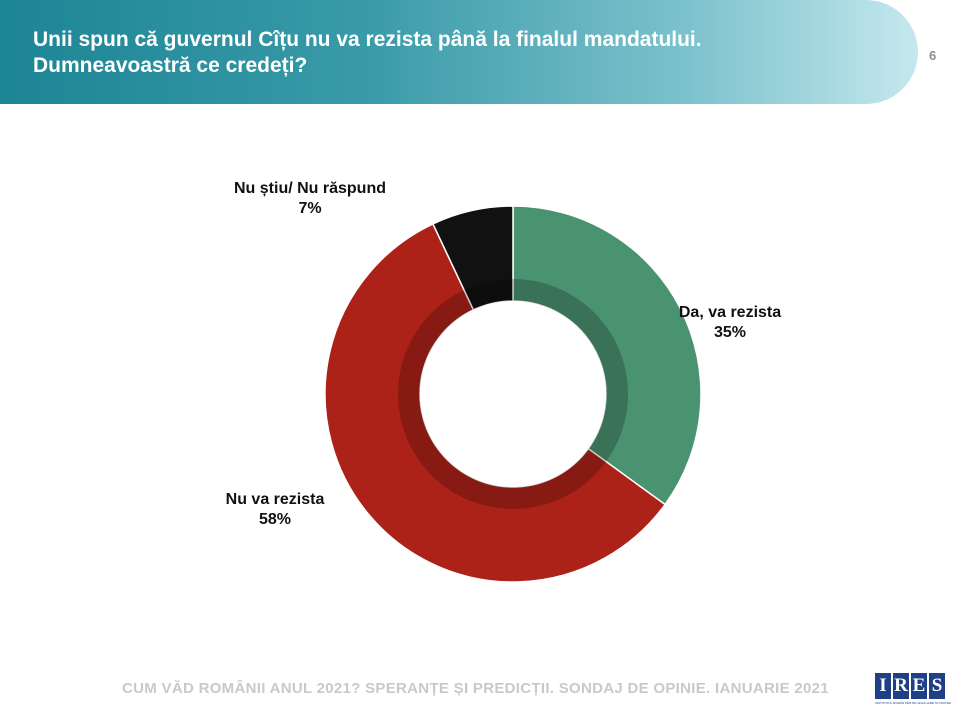  Describe the element at coordinates (170, 65) in the screenshot. I see `title-line-2: Dumneavoastră ce credeți?` at that location.